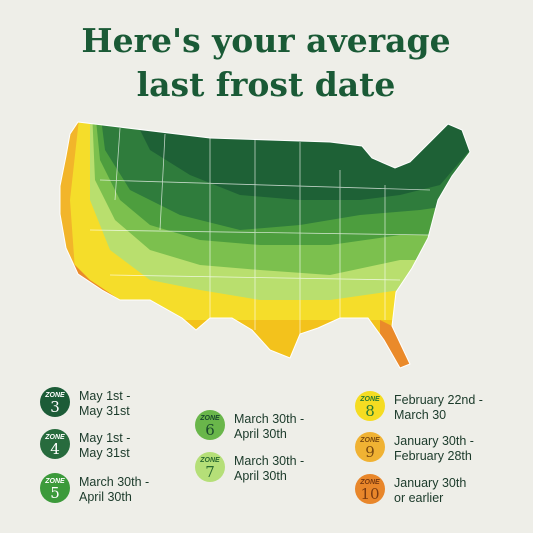 This screenshot has height=533, width=533. What do you see at coordinates (55, 407) in the screenshot?
I see `zone-number: 3` at bounding box center [55, 407].